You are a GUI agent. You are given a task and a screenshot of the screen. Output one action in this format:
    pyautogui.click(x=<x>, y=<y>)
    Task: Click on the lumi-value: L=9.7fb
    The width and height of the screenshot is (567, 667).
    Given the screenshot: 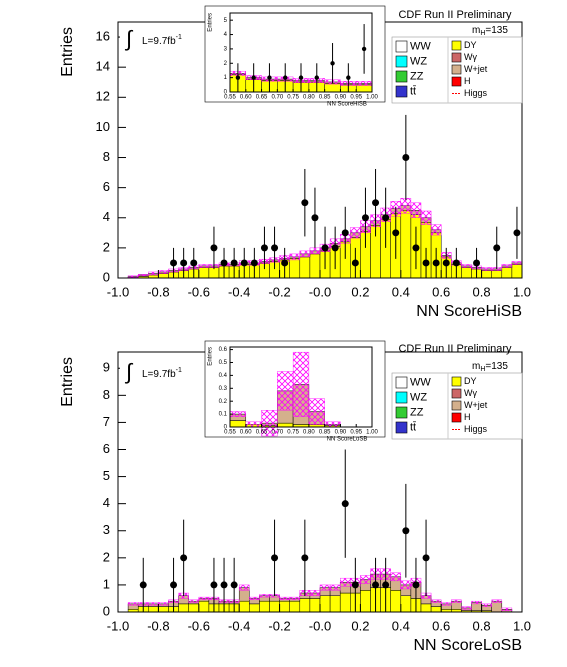 What is the action you would take?
    pyautogui.click(x=159, y=374)
    